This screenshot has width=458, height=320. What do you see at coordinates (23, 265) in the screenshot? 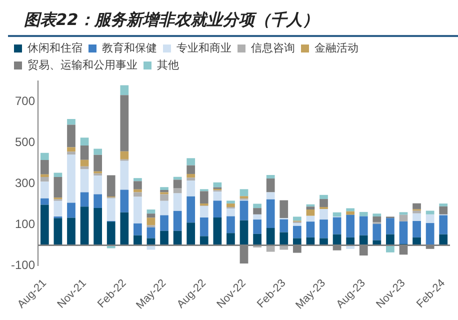
I see `y-tick-label: -100` at bounding box center [23, 265].